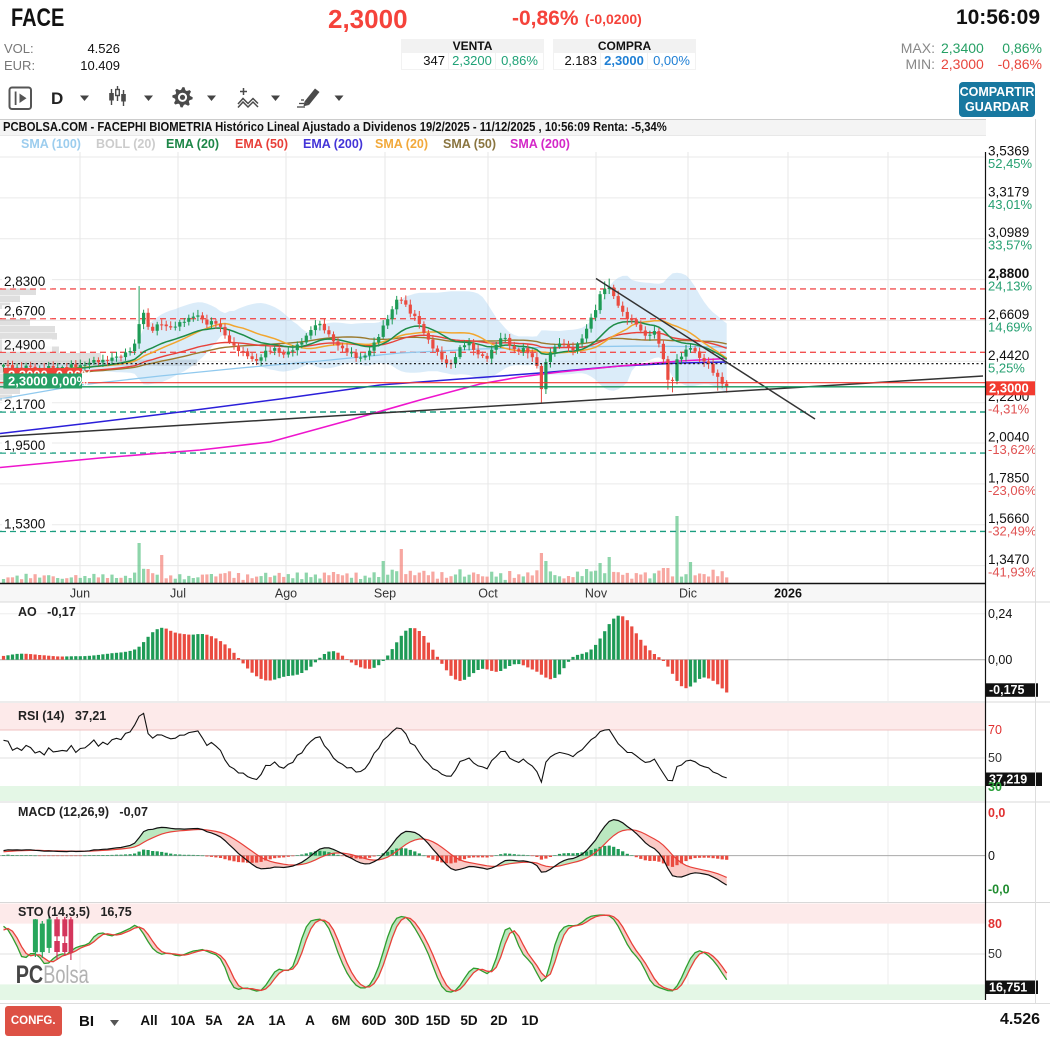  I want to click on svg-text: Bolsa, so click(66, 975).